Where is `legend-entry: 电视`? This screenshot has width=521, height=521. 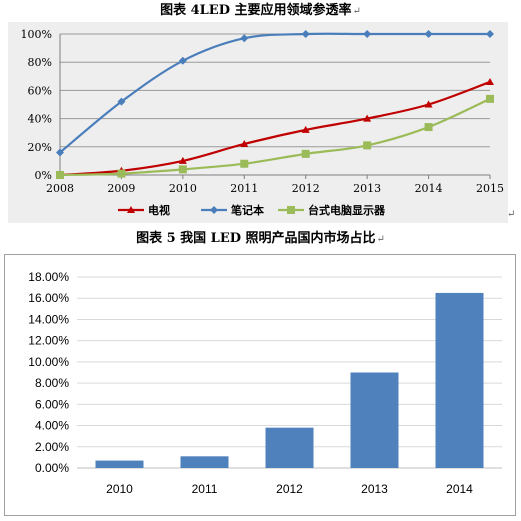 legend-entry: 电视 is located at coordinates (144, 210).